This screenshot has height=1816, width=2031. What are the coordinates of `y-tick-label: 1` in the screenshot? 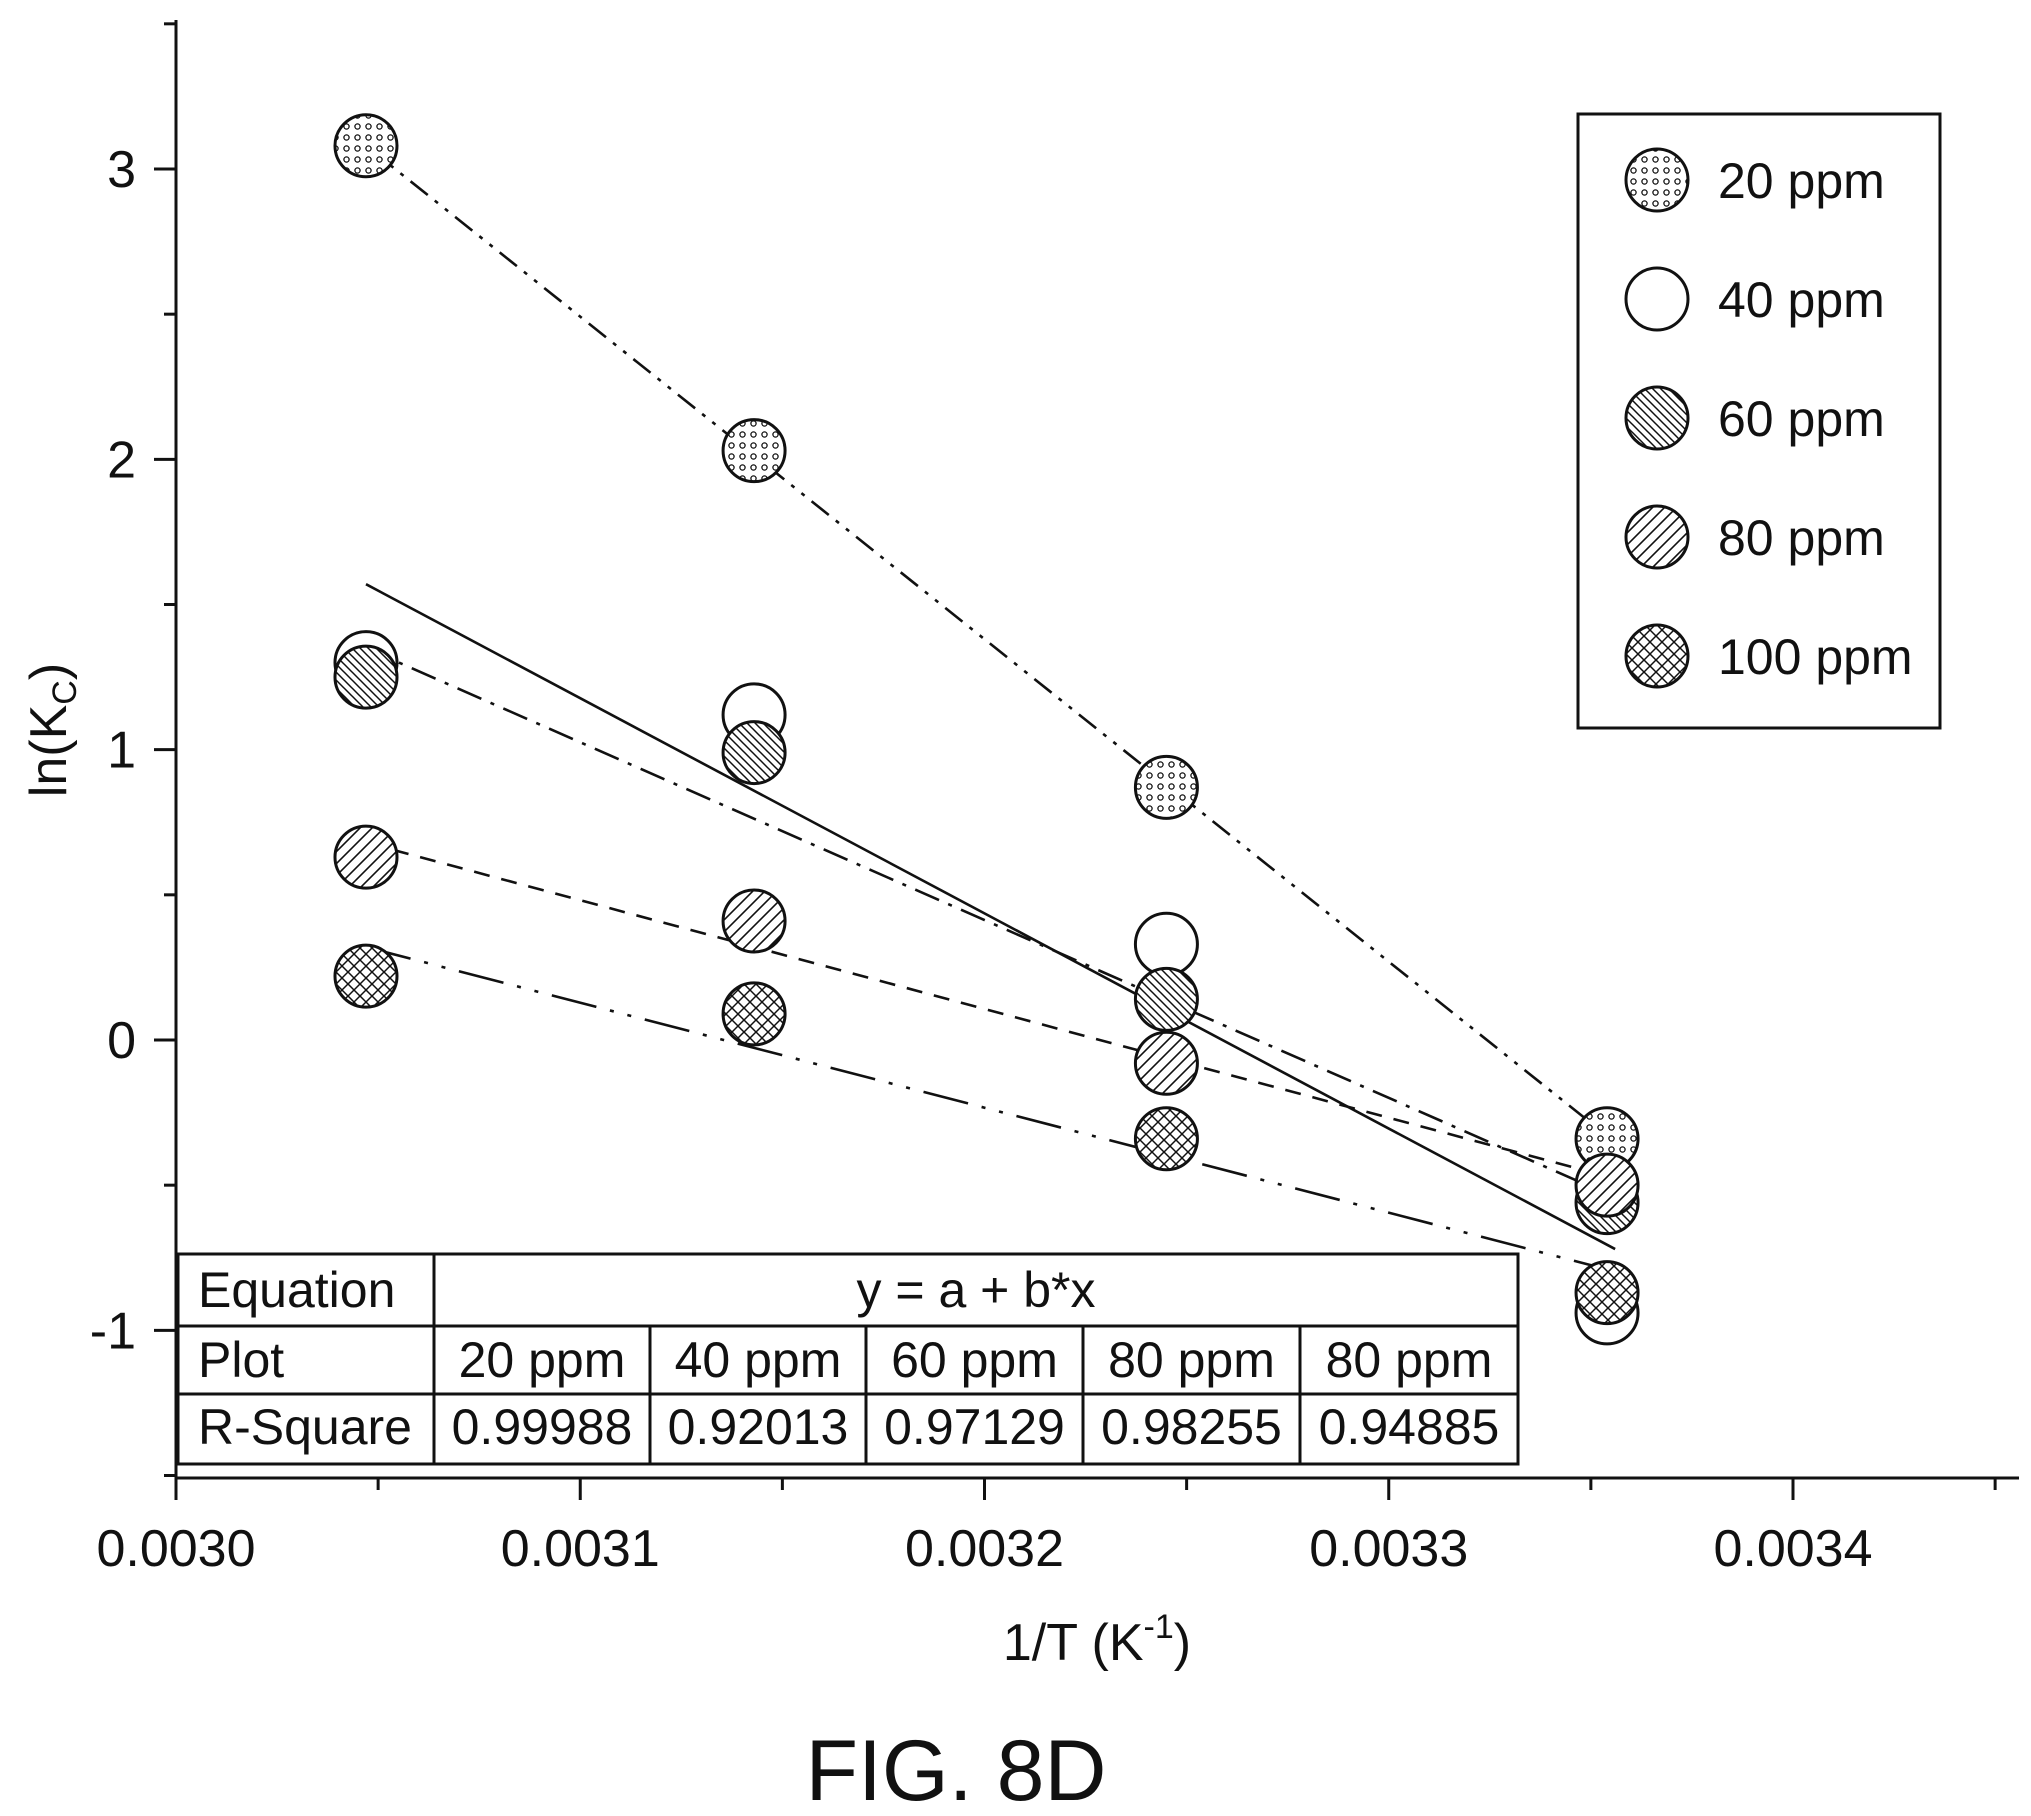 It's located at (121, 751).